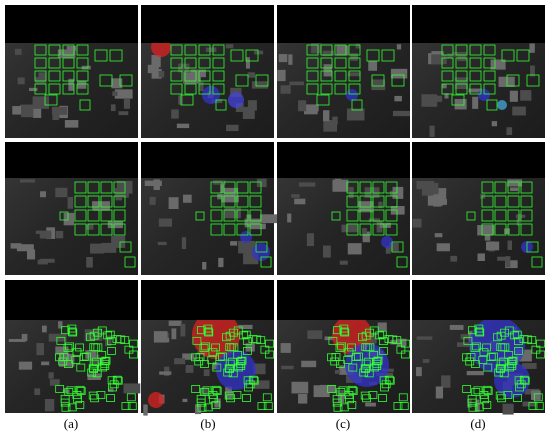 The image size is (550, 438). I want to click on detection-blob, so click(156, 400).